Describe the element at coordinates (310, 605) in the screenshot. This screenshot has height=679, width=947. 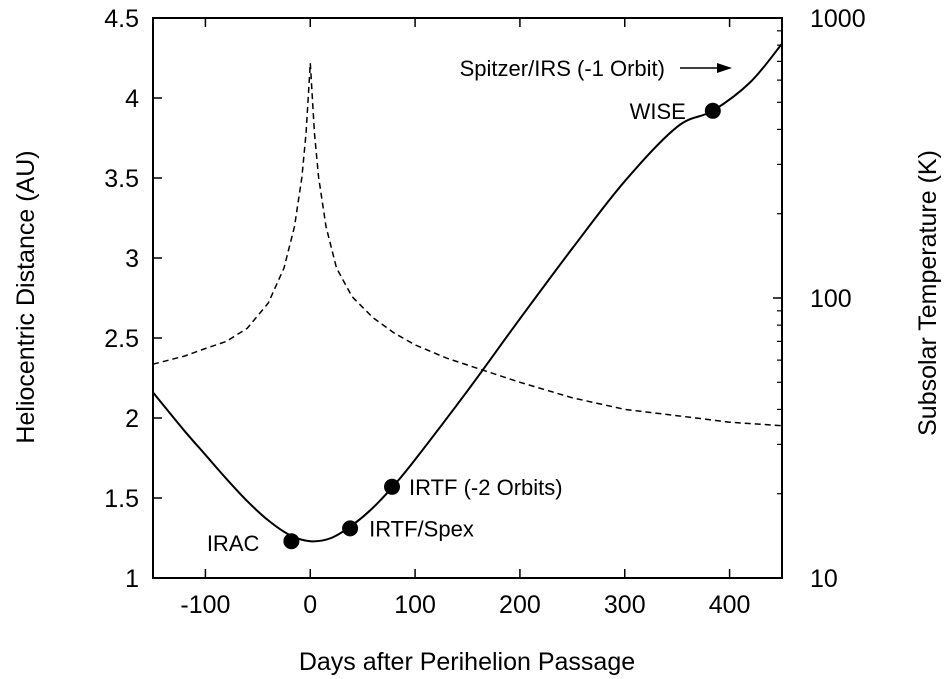
I see `x-tick-label: 0` at that location.